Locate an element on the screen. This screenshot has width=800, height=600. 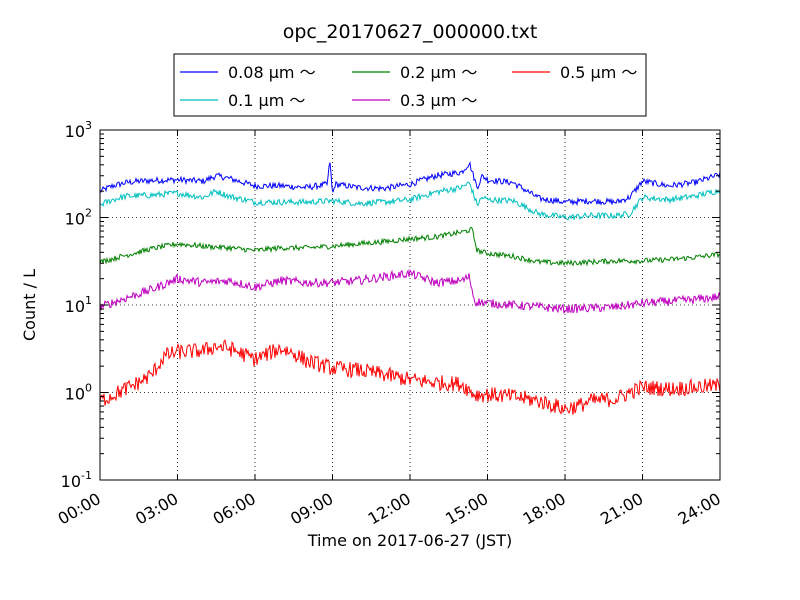
legend-box is located at coordinates (410, 85).